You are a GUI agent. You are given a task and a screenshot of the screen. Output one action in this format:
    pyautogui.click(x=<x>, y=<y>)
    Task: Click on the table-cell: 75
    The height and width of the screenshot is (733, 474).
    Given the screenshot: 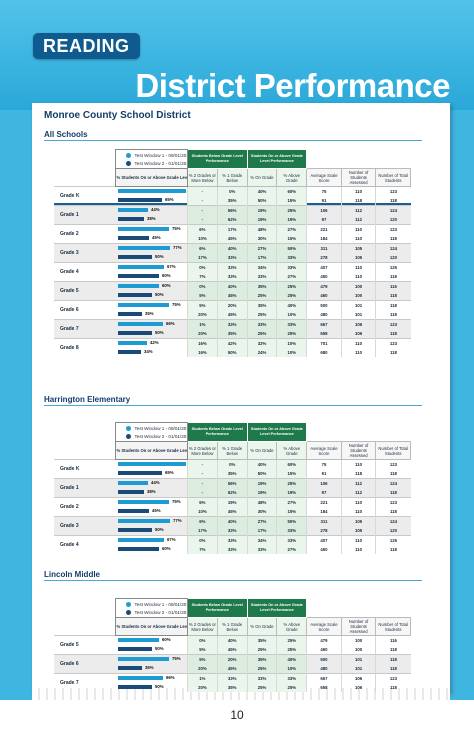 What is the action you would take?
    pyautogui.click(x=324, y=464)
    